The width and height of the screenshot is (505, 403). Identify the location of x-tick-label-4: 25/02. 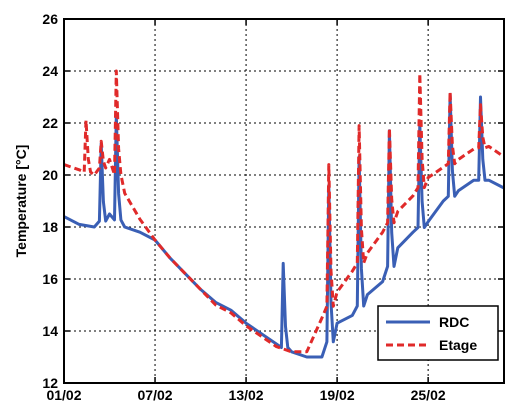
(428, 395).